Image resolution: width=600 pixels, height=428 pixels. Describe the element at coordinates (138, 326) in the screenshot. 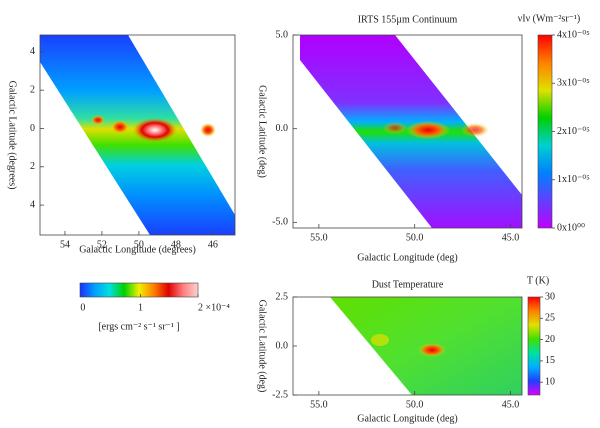

I see `colorbar-label: [ergs cm⁻² s⁻¹ sr⁻¹ ]` at that location.